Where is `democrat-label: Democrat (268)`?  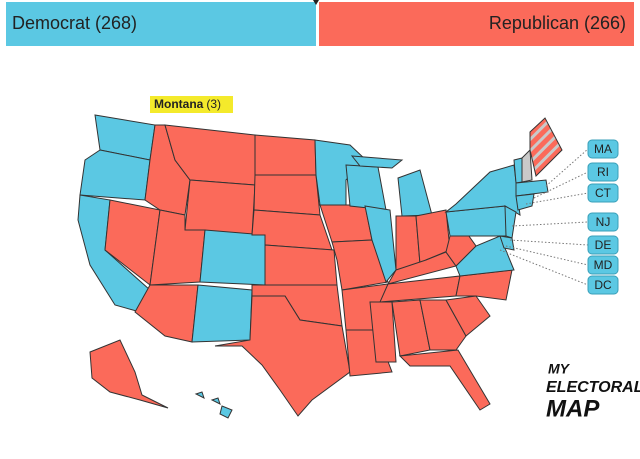 democrat-label: Democrat (268) is located at coordinates (74, 23).